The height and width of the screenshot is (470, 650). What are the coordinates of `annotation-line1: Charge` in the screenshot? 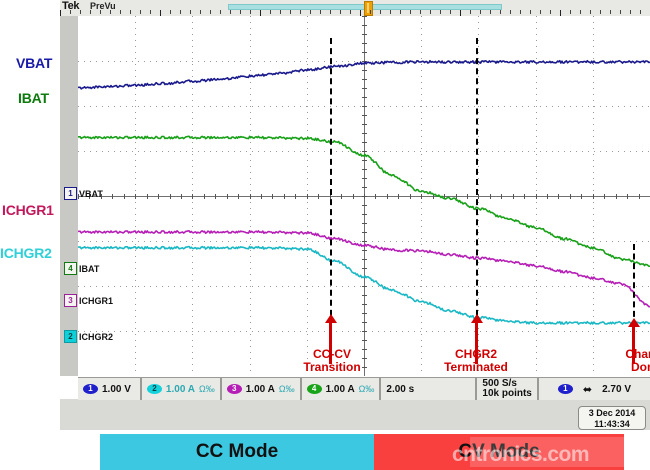 It's located at (637, 354).